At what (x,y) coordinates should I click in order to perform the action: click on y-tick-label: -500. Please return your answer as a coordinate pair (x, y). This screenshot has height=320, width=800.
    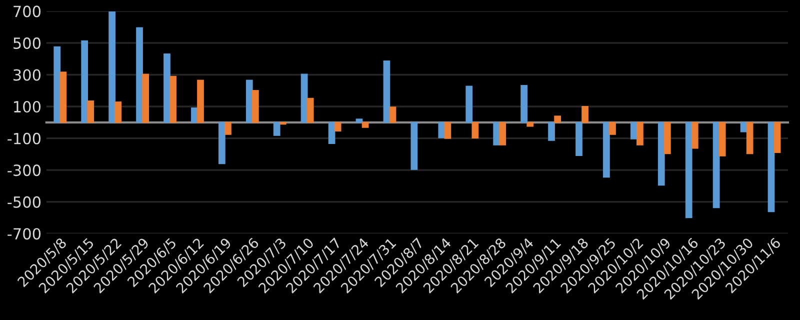
    Looking at the image, I should click on (24, 202).